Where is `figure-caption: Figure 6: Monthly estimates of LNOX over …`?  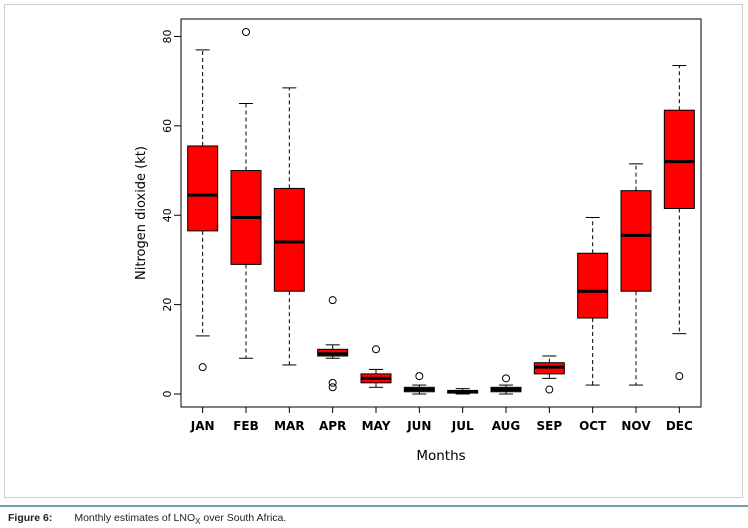 figure-caption: Figure 6: Monthly estimates of LNOX over … is located at coordinates (374, 519).